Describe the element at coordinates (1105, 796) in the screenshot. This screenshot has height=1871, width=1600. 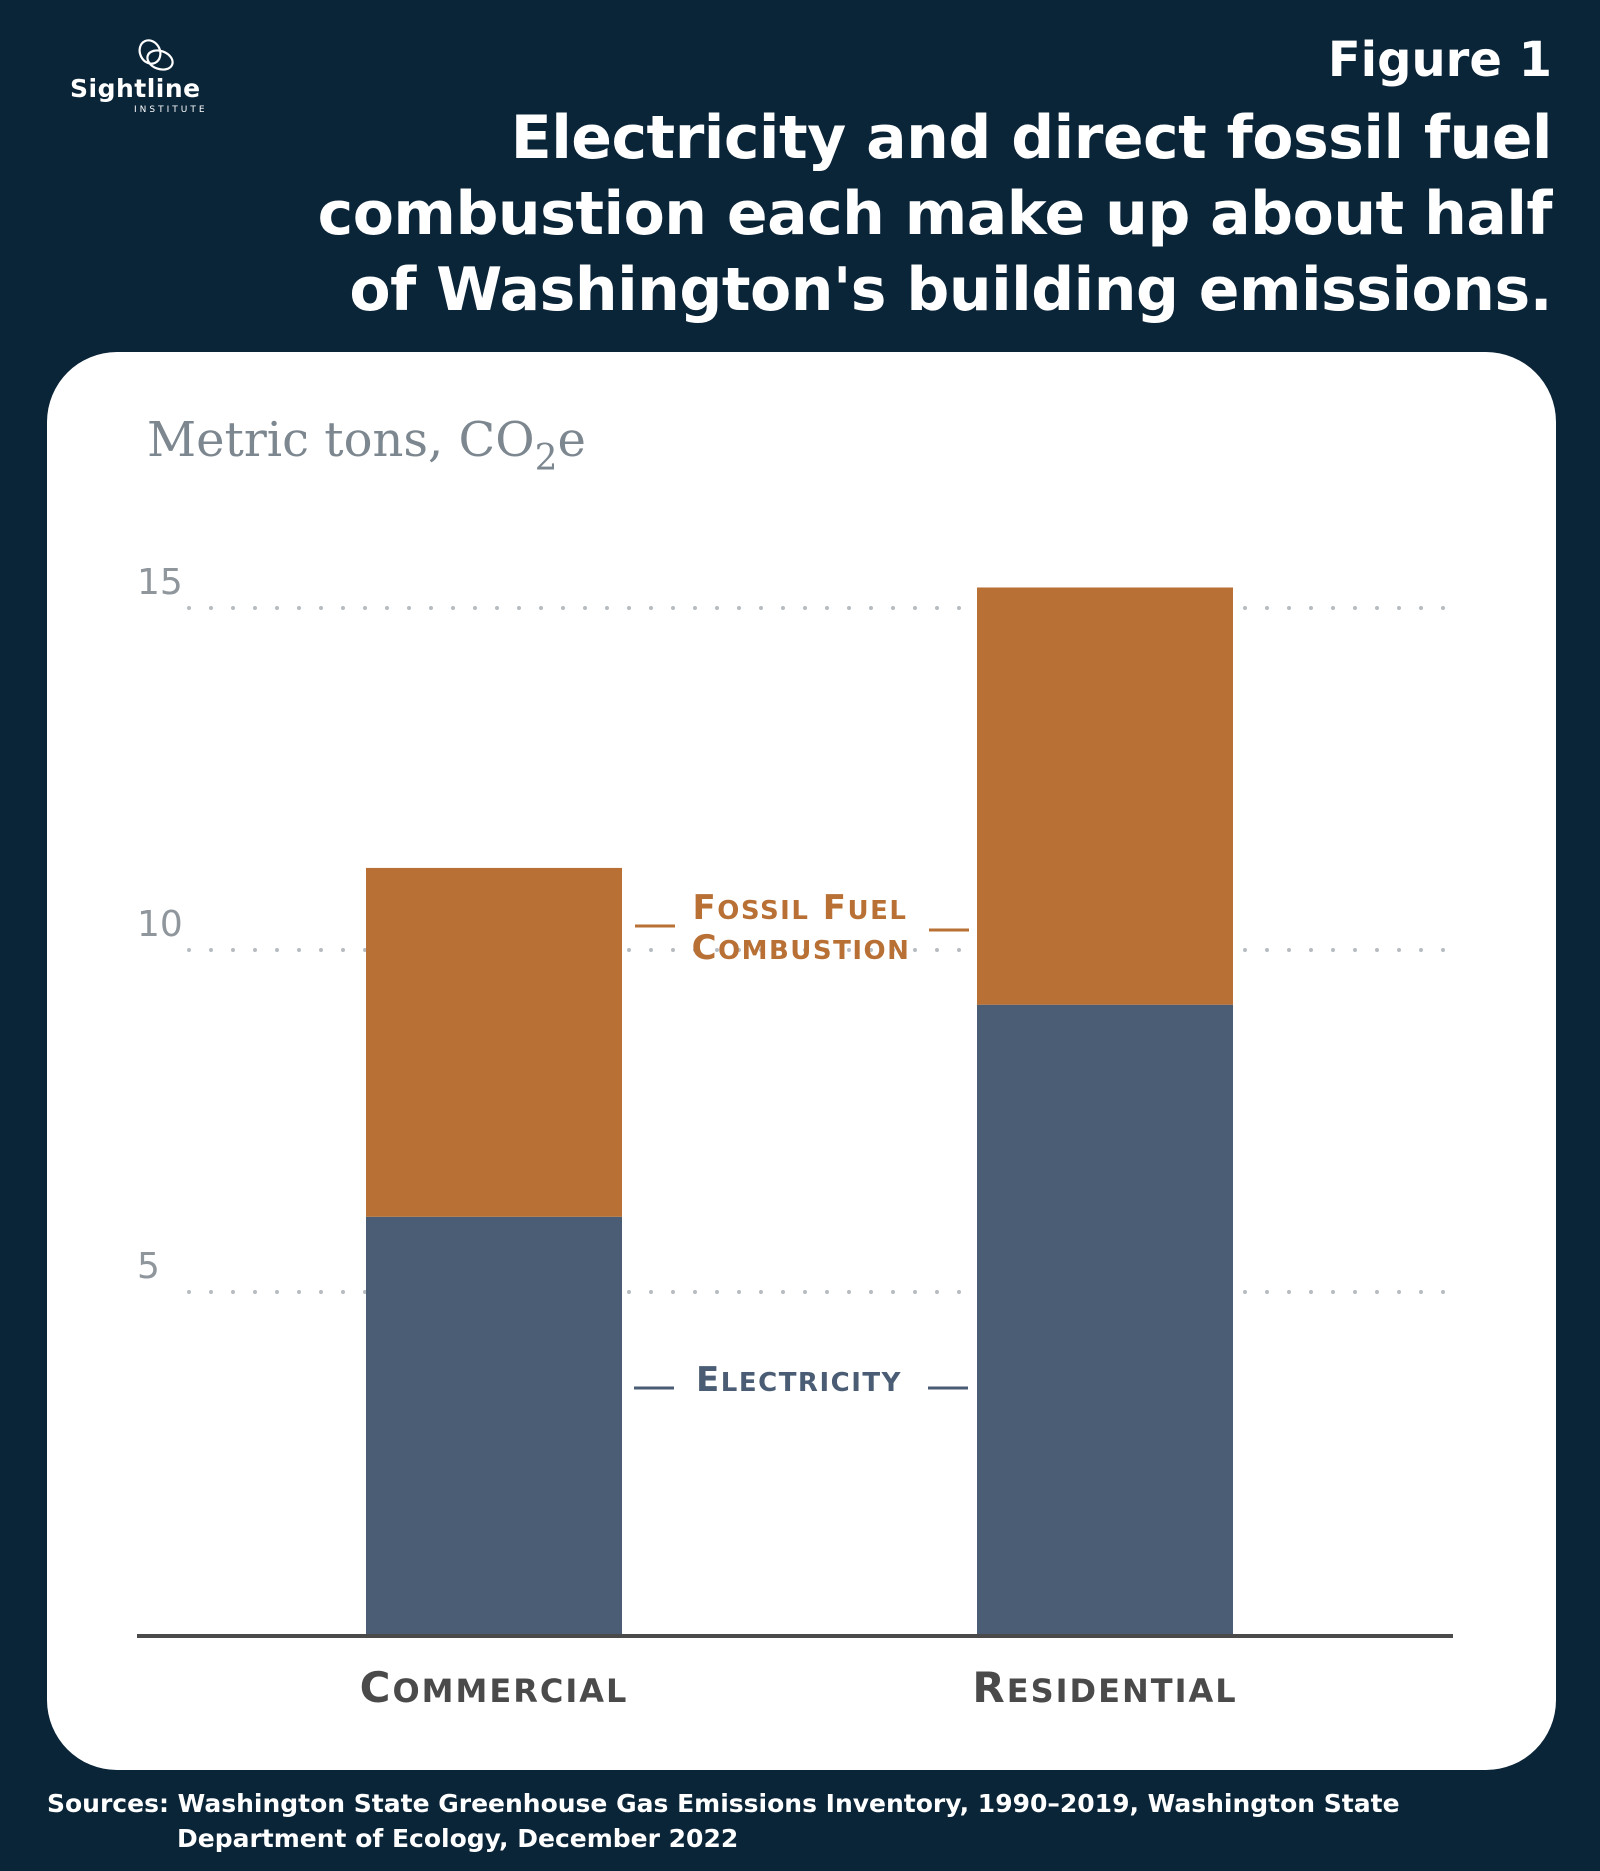
I see `bar-residential-fossil-fuel-combustion` at that location.